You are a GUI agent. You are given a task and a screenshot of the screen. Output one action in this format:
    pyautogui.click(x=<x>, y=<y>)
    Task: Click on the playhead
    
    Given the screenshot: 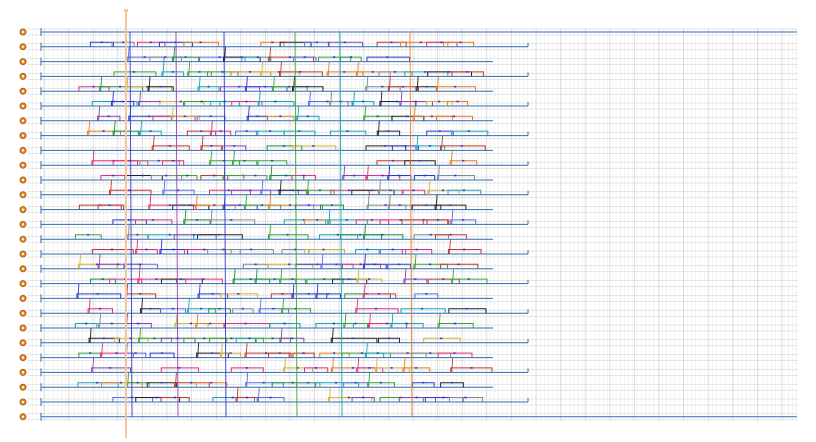 What is the action you would take?
    pyautogui.click(x=126, y=223)
    